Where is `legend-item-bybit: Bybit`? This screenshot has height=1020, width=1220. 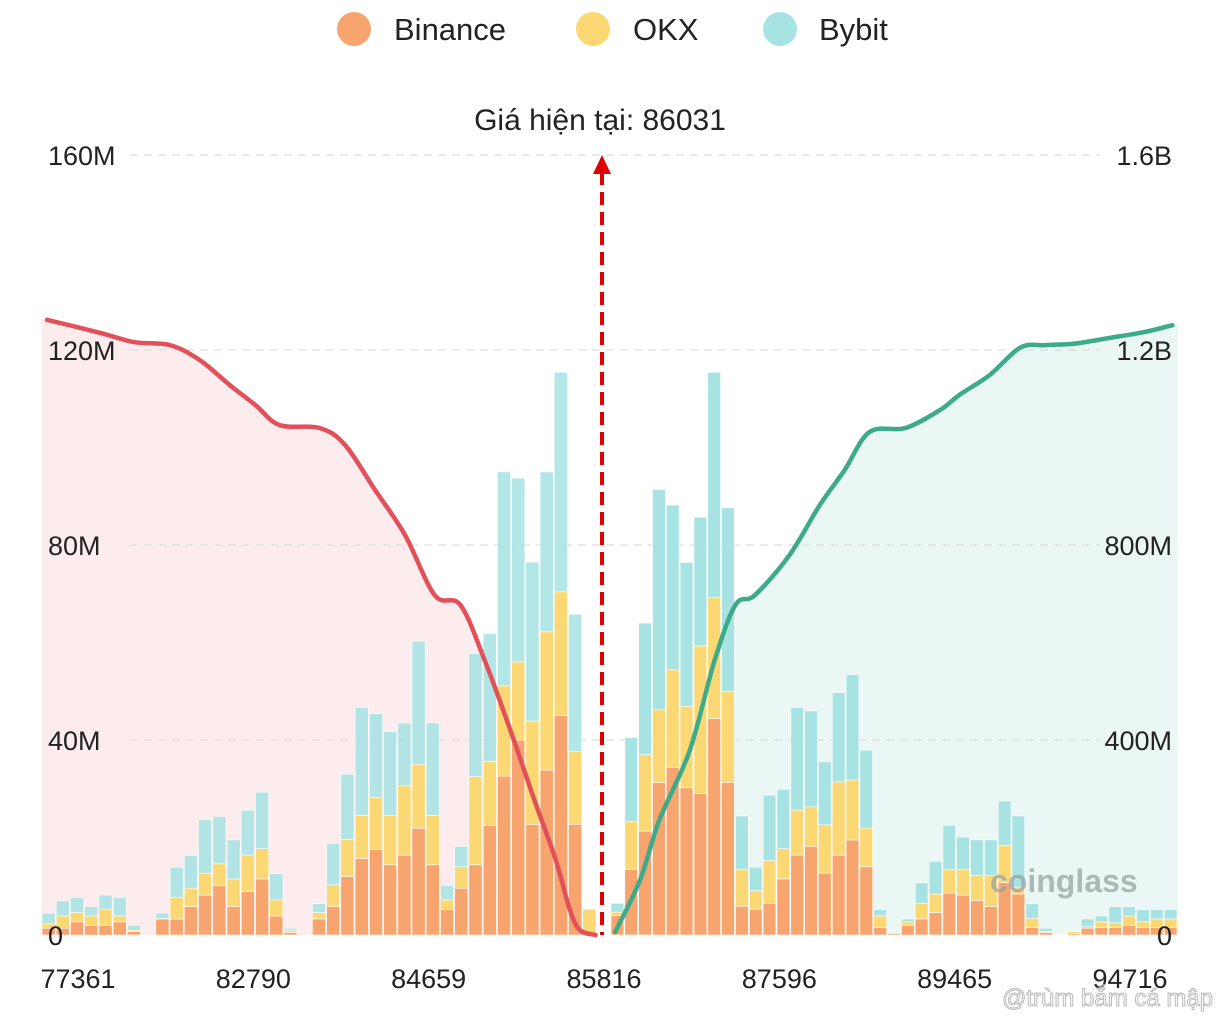
legend-item-bybit: Bybit is located at coordinates (825, 29).